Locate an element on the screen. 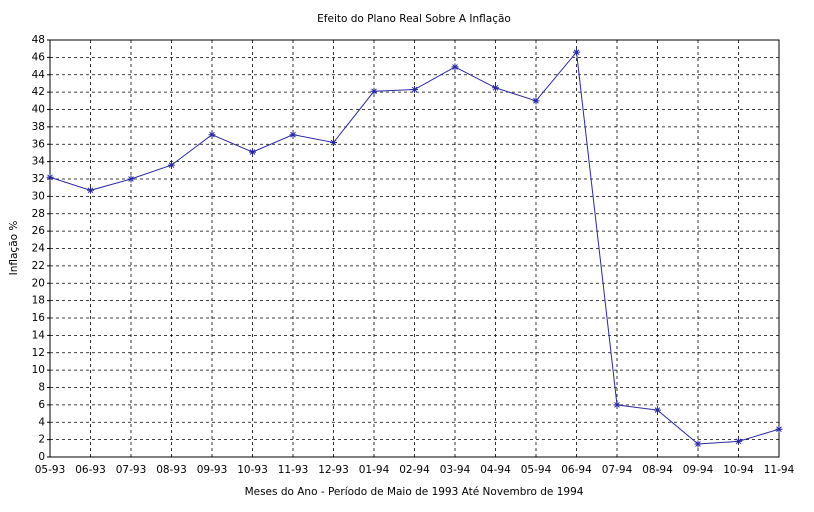 The width and height of the screenshot is (814, 512). y-tick-label: 10 is located at coordinates (38, 370).